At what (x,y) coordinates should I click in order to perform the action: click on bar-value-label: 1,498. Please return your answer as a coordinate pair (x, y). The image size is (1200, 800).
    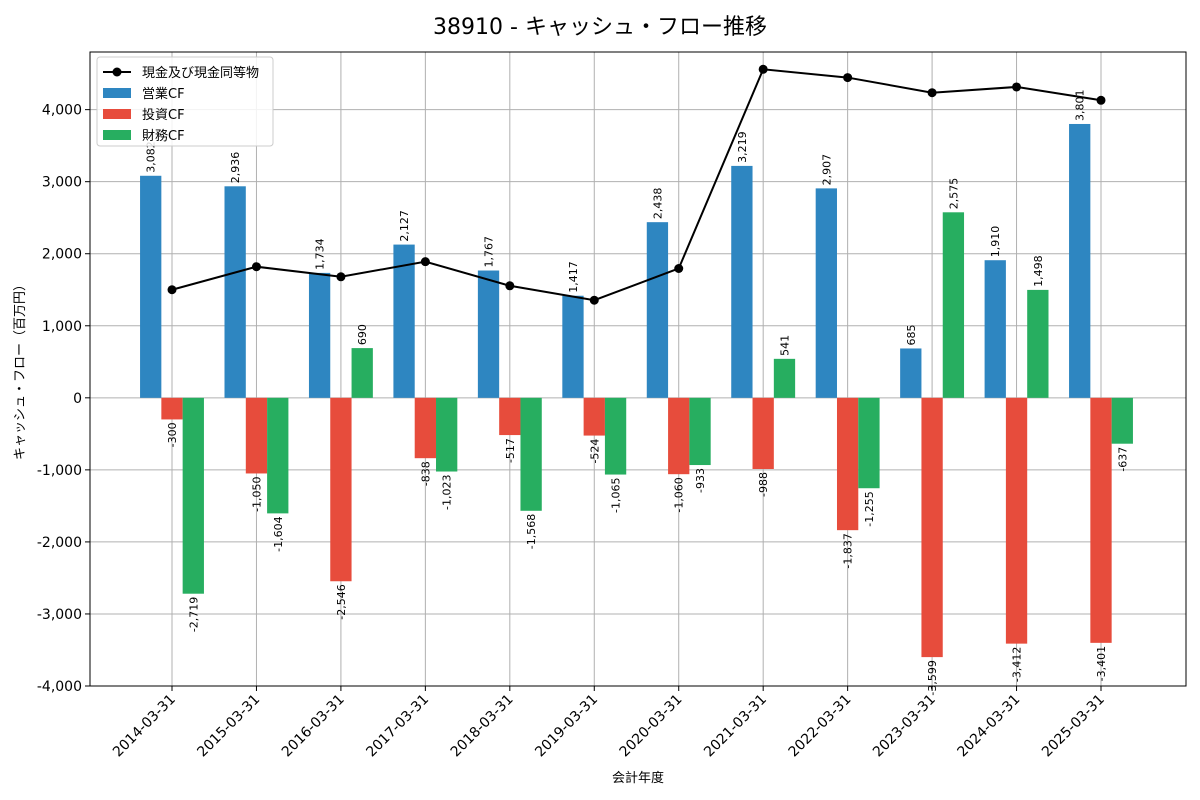
    Looking at the image, I should click on (1038, 271).